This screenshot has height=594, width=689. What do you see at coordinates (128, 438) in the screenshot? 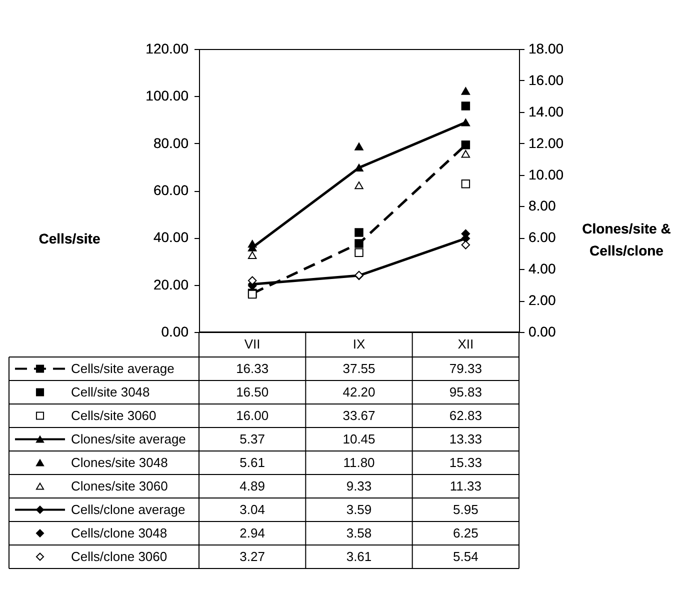
I see `legend-label: Clones/site average` at bounding box center [128, 438].